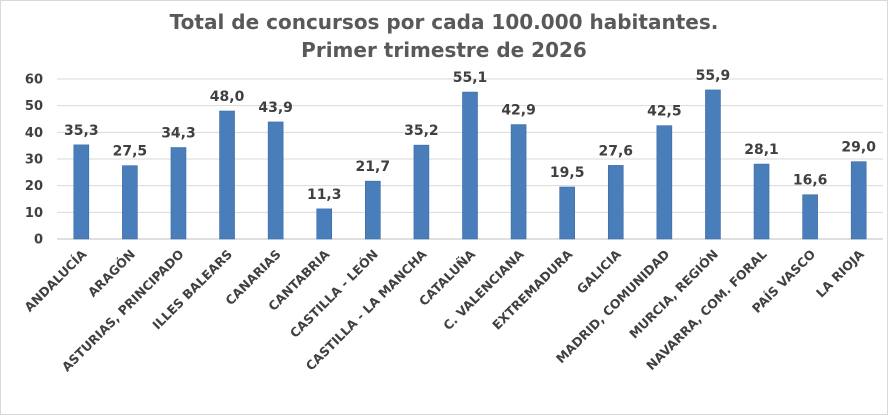 The height and width of the screenshot is (415, 888). Describe the element at coordinates (81, 131) in the screenshot. I see `data-label: 35,3` at that location.